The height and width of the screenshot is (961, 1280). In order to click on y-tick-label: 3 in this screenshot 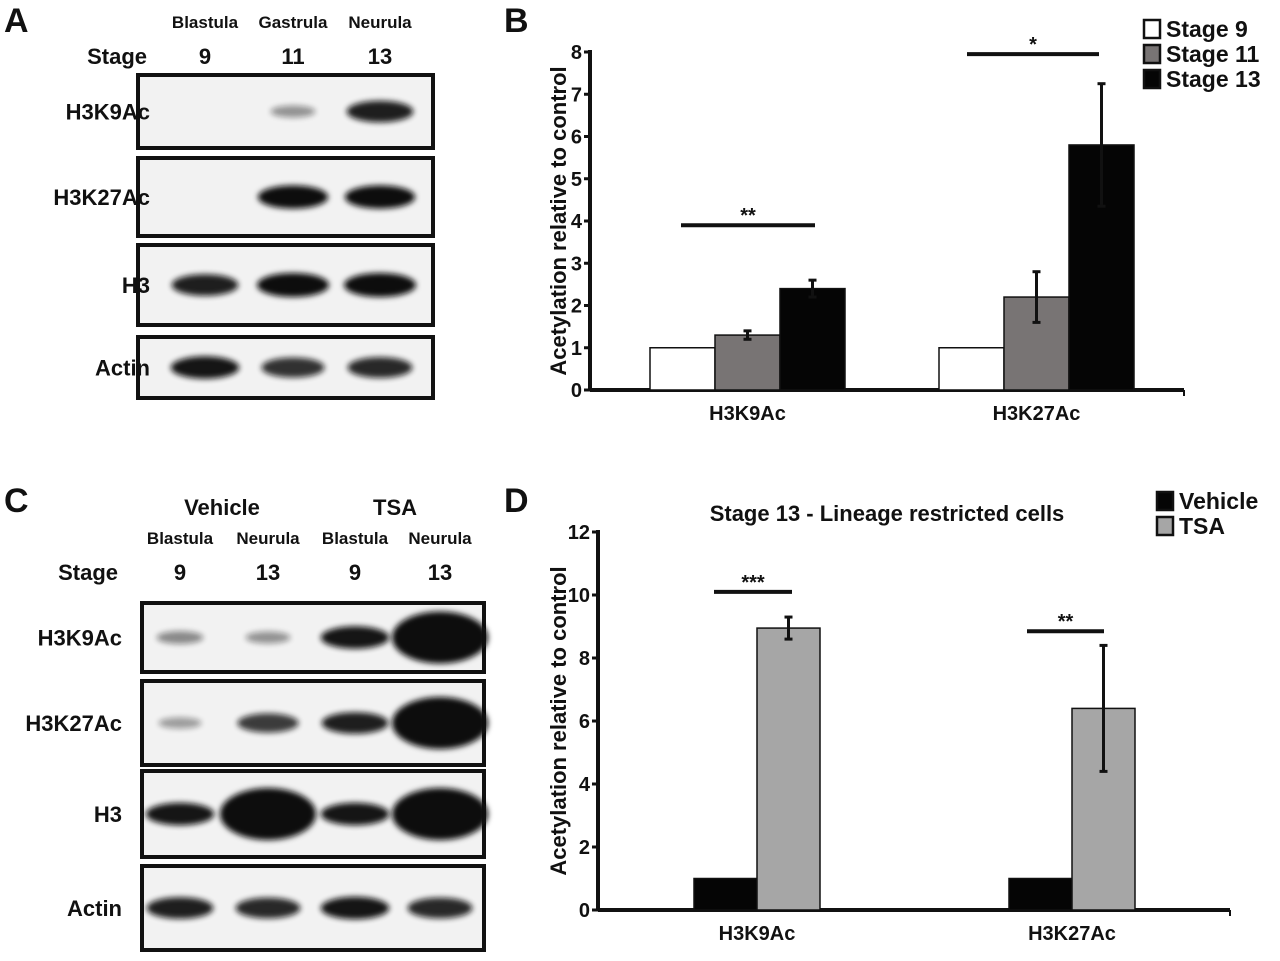, I will do `click(576, 264)`.